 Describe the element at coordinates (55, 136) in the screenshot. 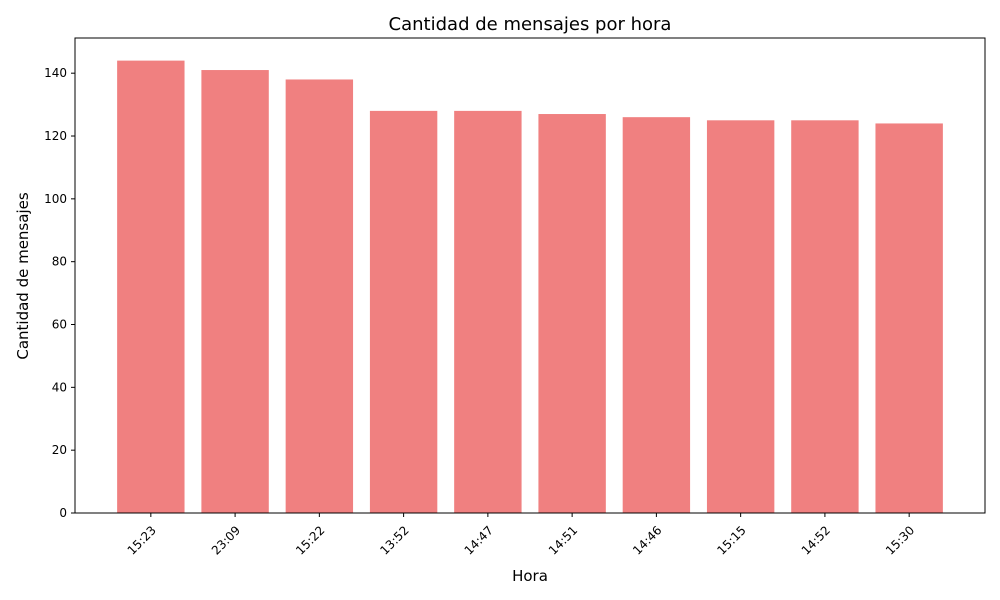

I see `y-tick-label: 120` at that location.